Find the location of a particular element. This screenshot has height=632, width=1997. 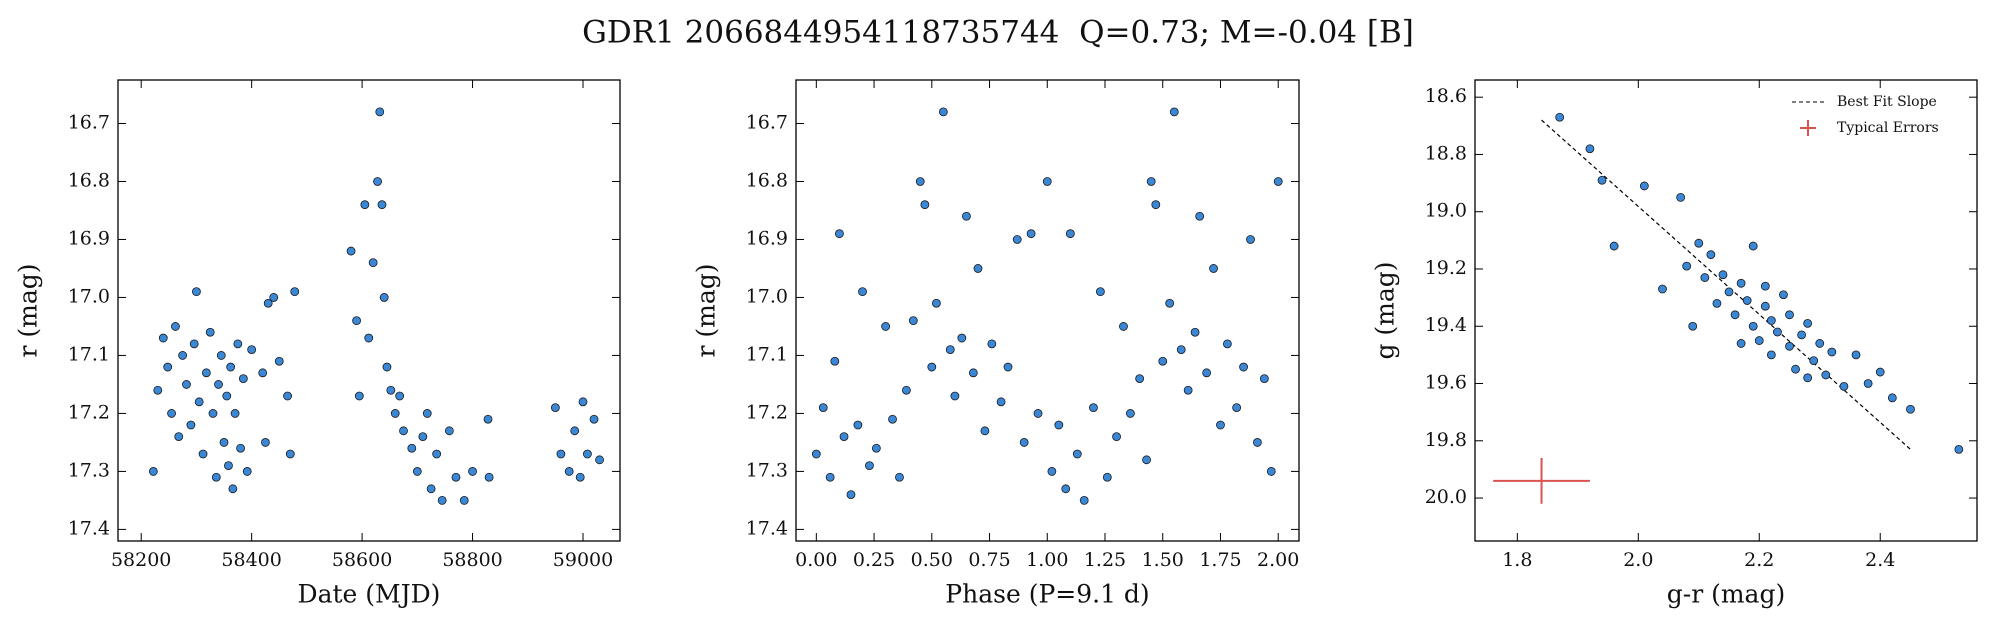

y-tick-label: 17.0 is located at coordinates (767, 296).